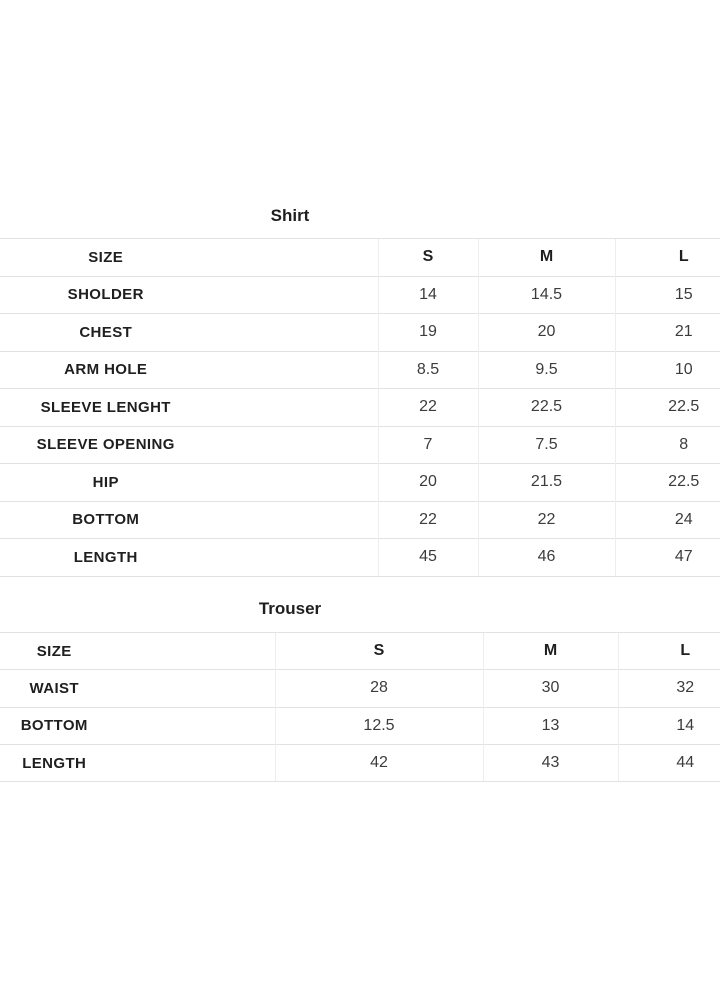  Describe the element at coordinates (189, 482) in the screenshot. I see `measure-label-cell: HIP` at that location.